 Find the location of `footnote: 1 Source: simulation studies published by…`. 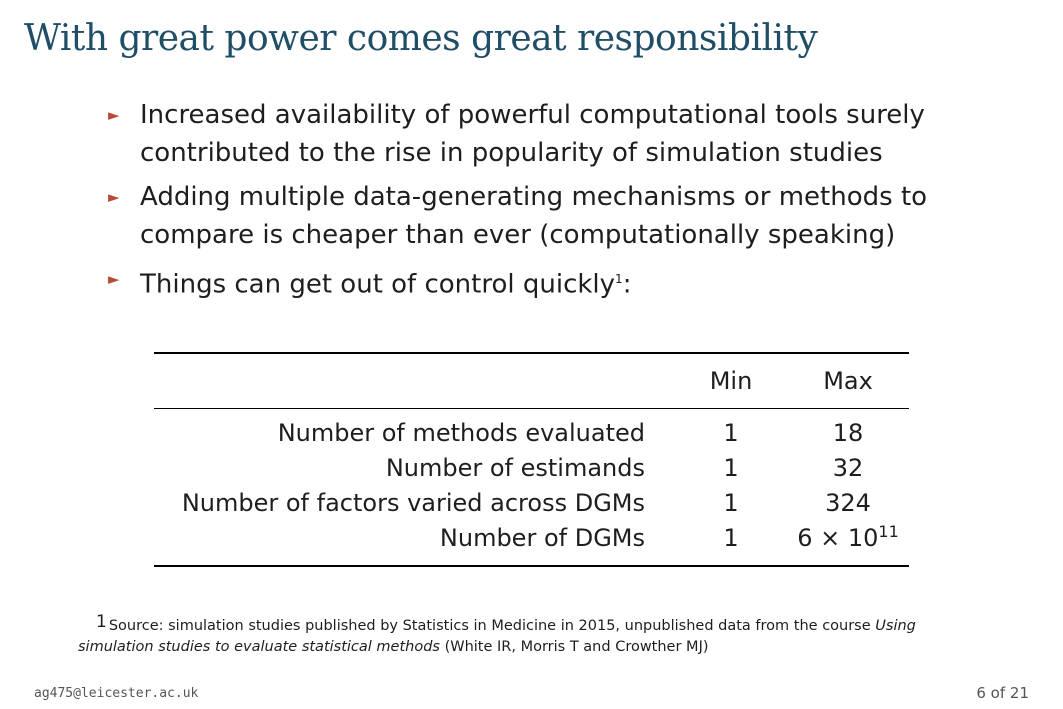

footnote: 1 Source: simulation studies published by… is located at coordinates (528, 635).